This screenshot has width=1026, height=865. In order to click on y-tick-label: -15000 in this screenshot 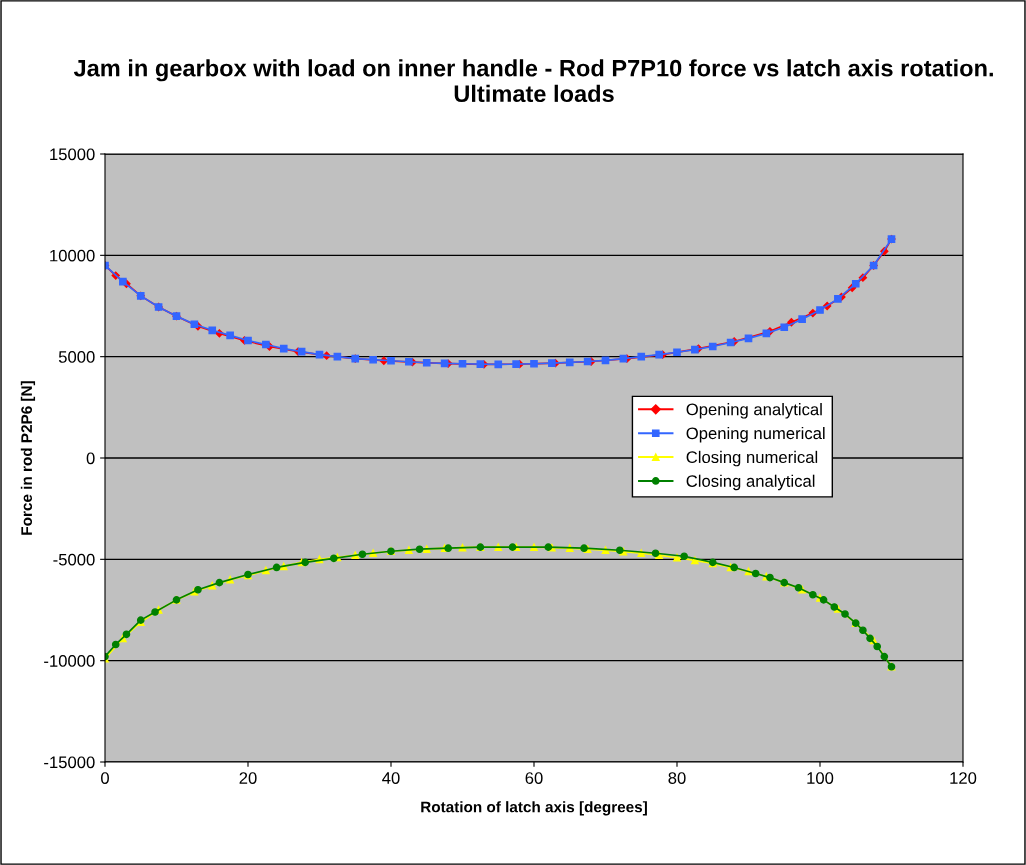, I will do `click(69, 762)`.